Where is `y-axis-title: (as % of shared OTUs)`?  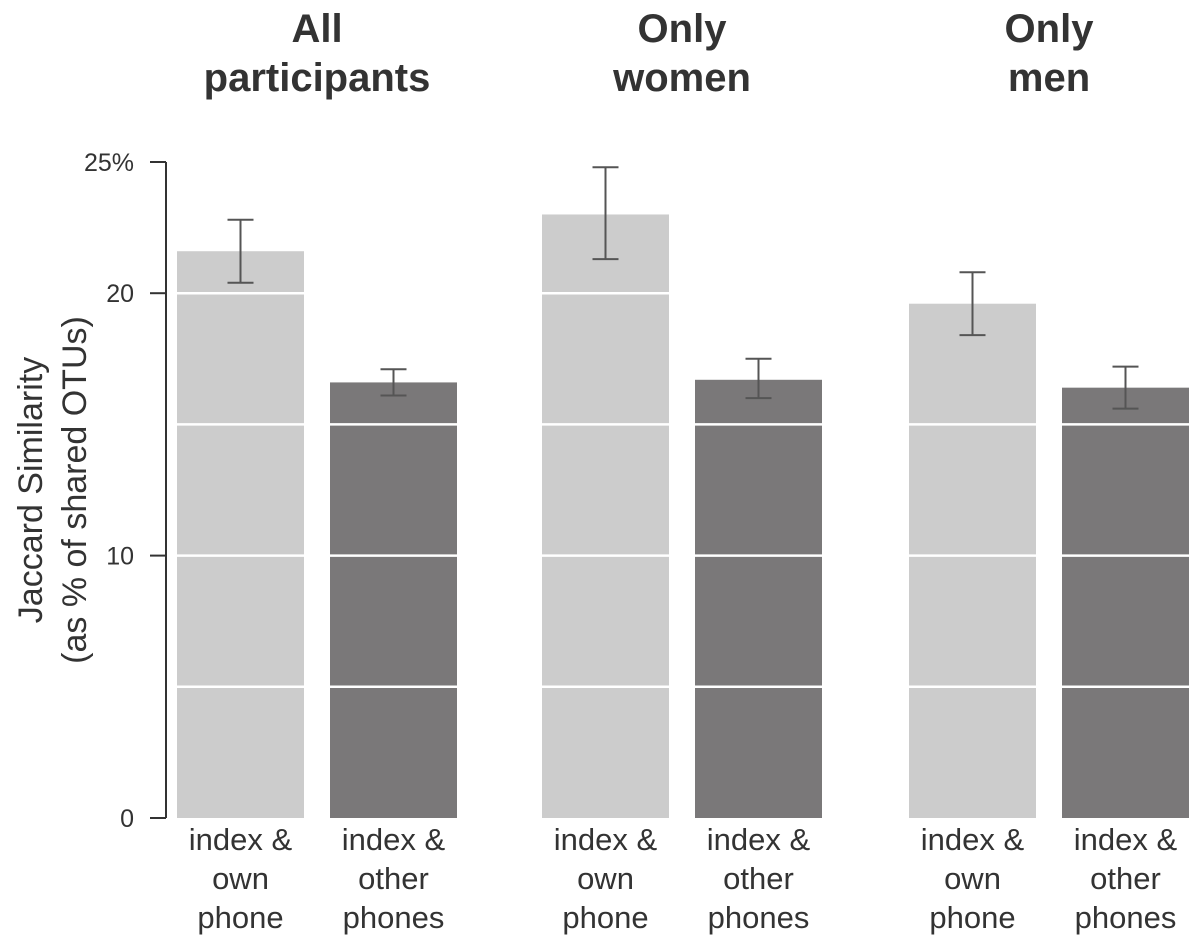
y-axis-title: (as % of shared OTUs) is located at coordinates (75, 490).